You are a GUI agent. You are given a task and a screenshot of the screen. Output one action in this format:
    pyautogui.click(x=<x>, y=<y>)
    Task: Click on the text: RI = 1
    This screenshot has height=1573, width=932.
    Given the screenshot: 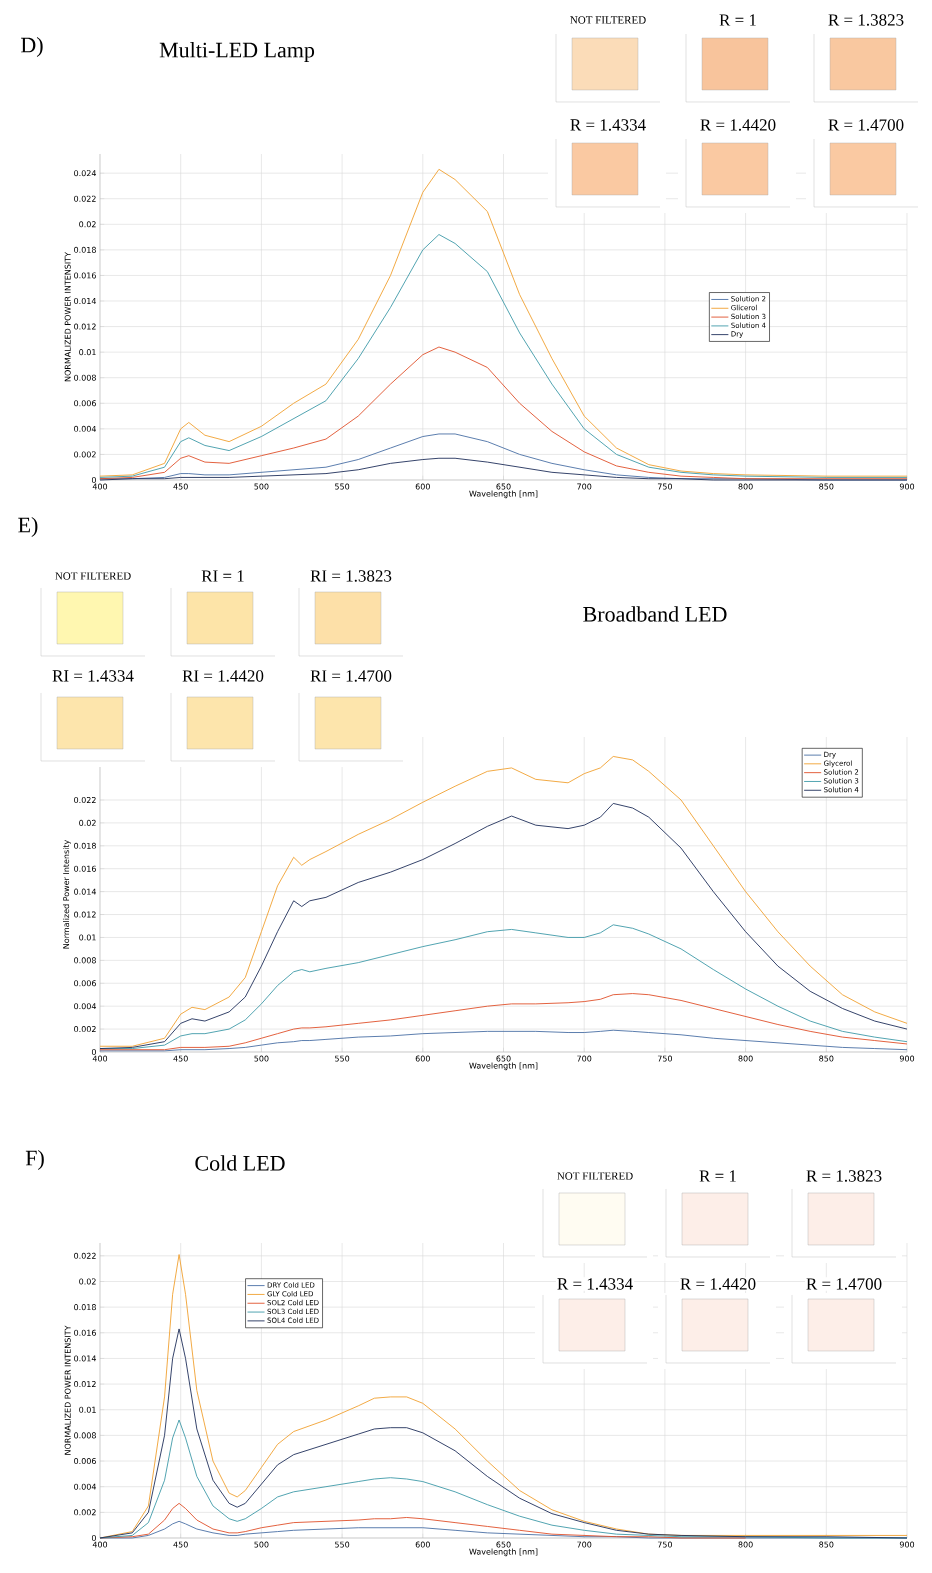 What is the action you would take?
    pyautogui.click(x=222, y=576)
    